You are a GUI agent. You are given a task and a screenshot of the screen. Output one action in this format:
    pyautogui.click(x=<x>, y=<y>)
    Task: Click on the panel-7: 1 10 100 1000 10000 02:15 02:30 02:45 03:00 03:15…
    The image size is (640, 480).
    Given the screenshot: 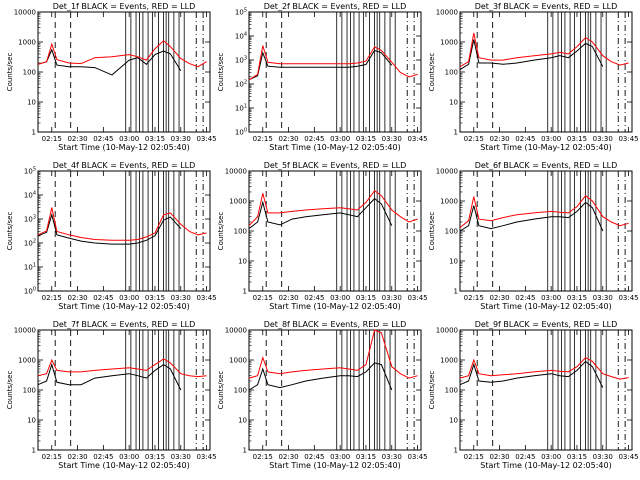 What is the action you would take?
    pyautogui.click(x=111, y=395)
    